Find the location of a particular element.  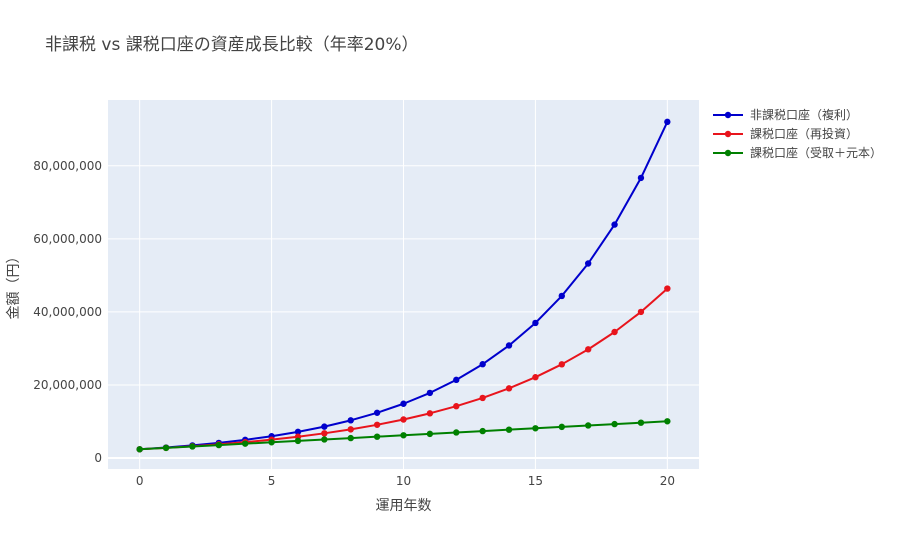

y-tick-label: 20,000,000 is located at coordinates (67, 385).